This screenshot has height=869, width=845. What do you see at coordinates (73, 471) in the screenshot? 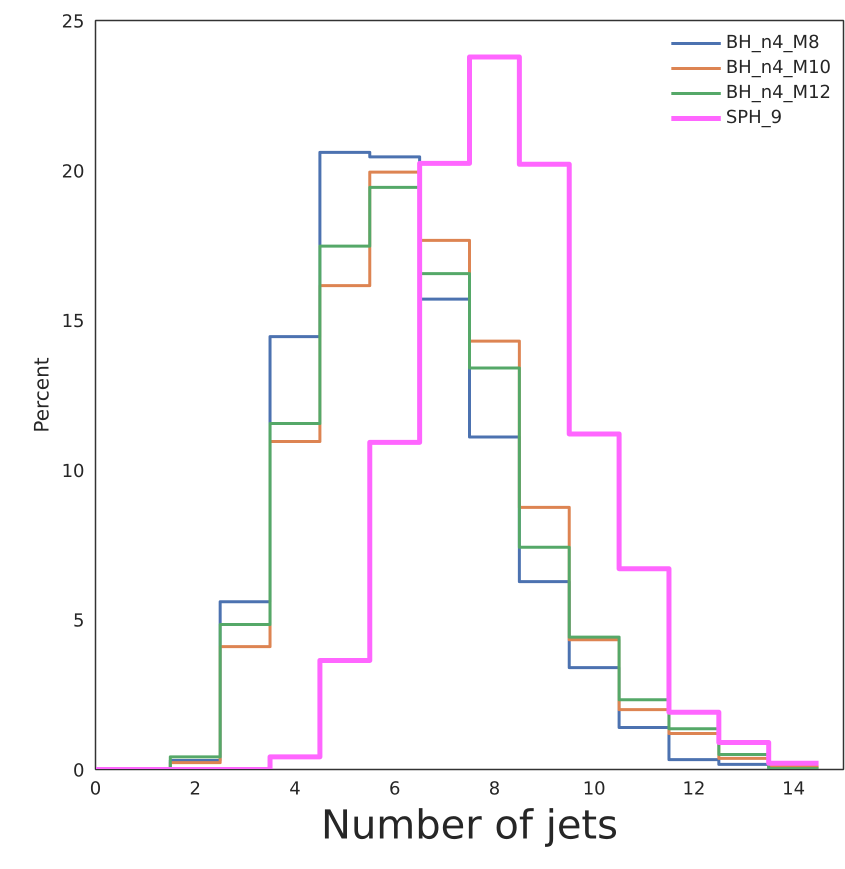
I see `y-tick-label: 10` at bounding box center [73, 471].